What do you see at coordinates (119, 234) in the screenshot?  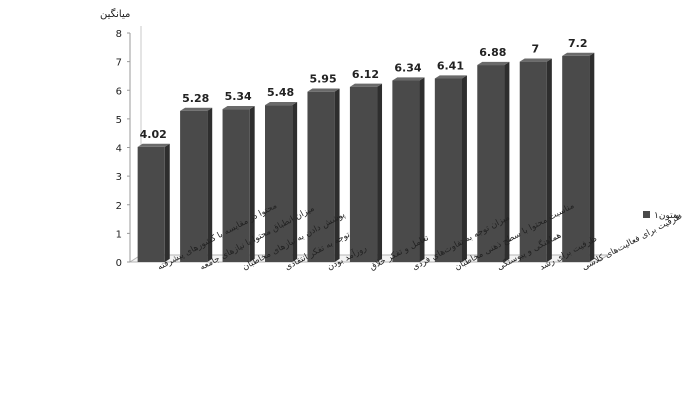 I see `y-tick-label: 1` at bounding box center [119, 234].